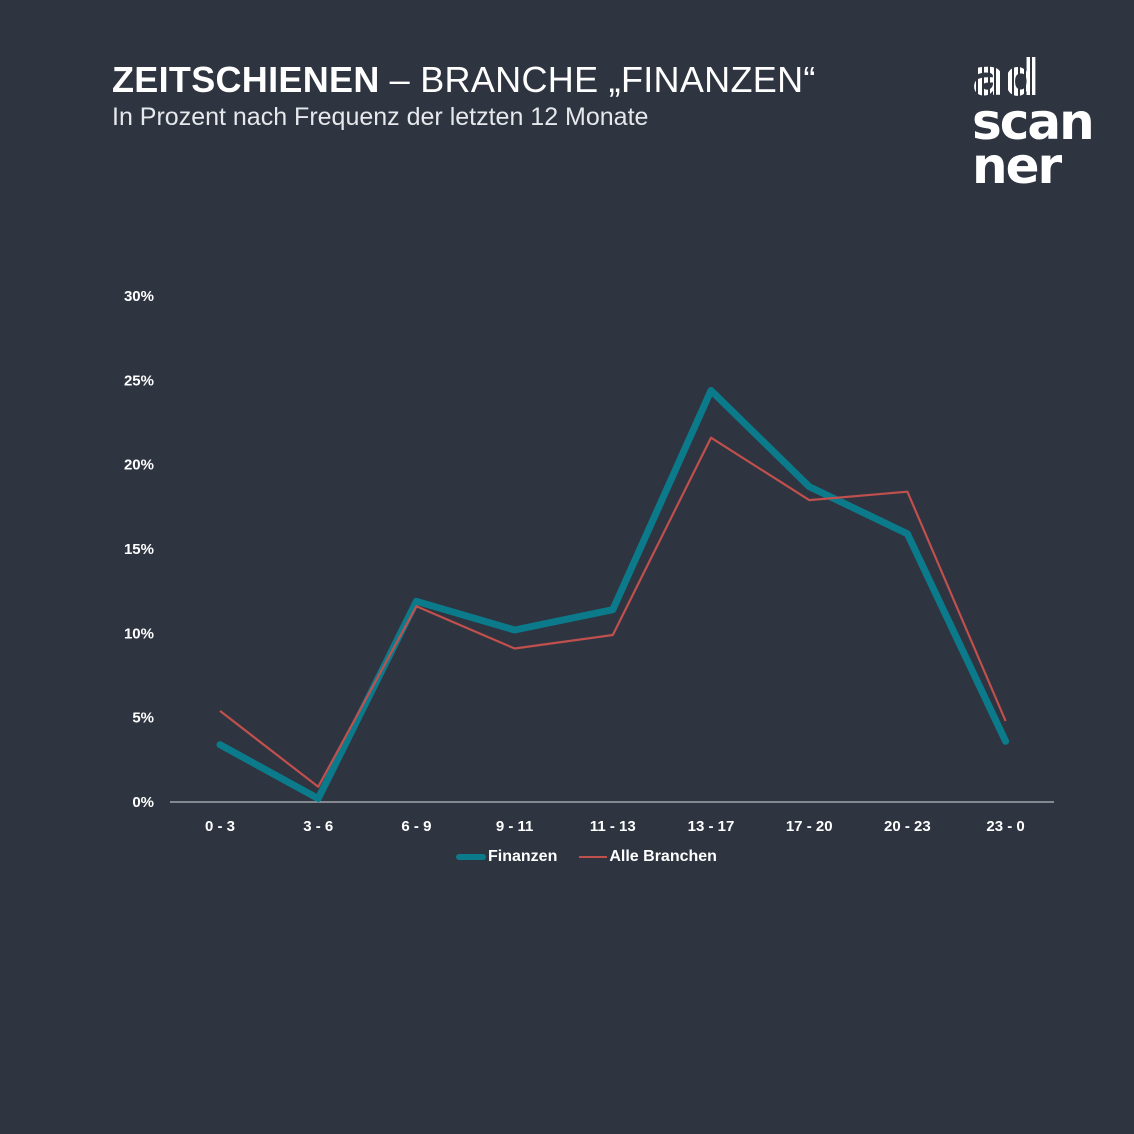 Image resolution: width=1134 pixels, height=1134 pixels. I want to click on legend-item-alle-branchen: Alle Branchen, so click(648, 857).